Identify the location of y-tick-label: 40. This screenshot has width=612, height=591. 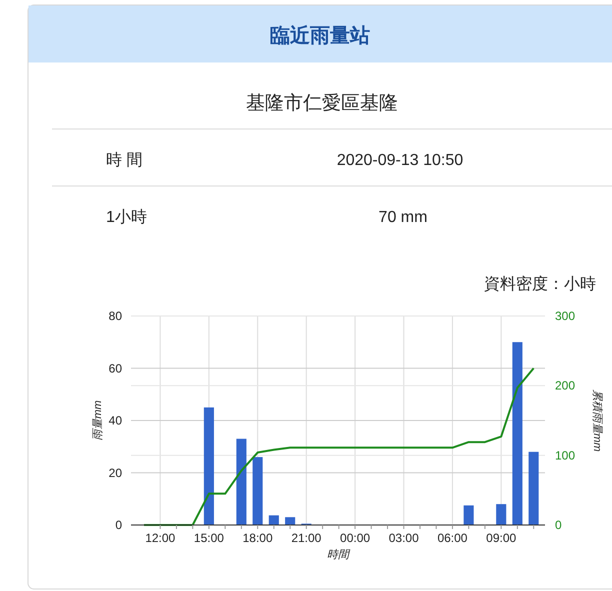
(115, 421).